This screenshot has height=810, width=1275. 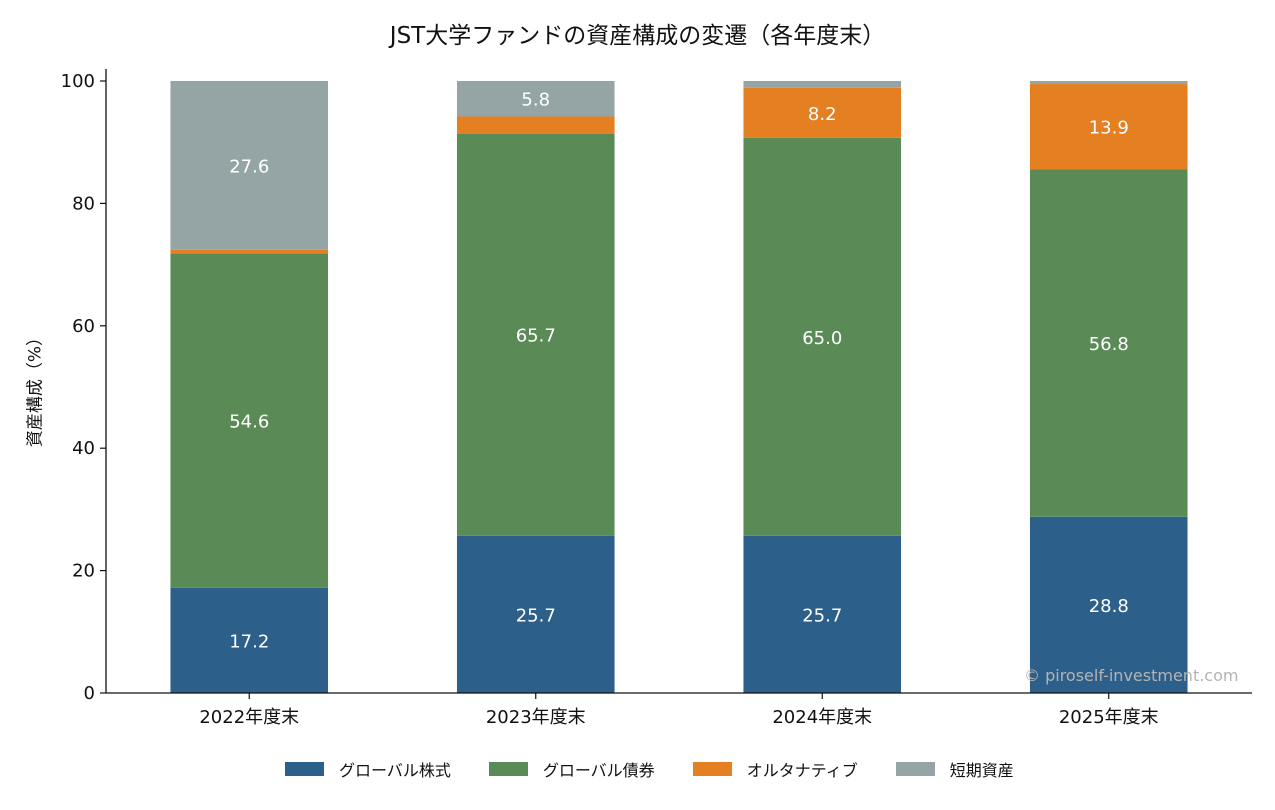 What do you see at coordinates (536, 717) in the screenshot?
I see `x-tick-label: 2023年度末` at bounding box center [536, 717].